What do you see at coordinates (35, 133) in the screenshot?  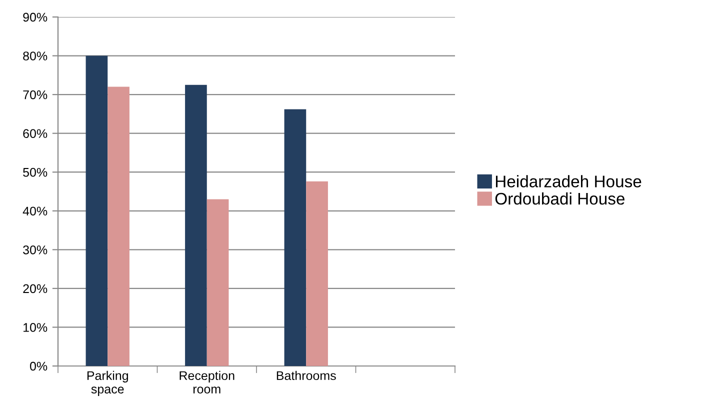 I see `y-tick-label: 60%` at bounding box center [35, 133].